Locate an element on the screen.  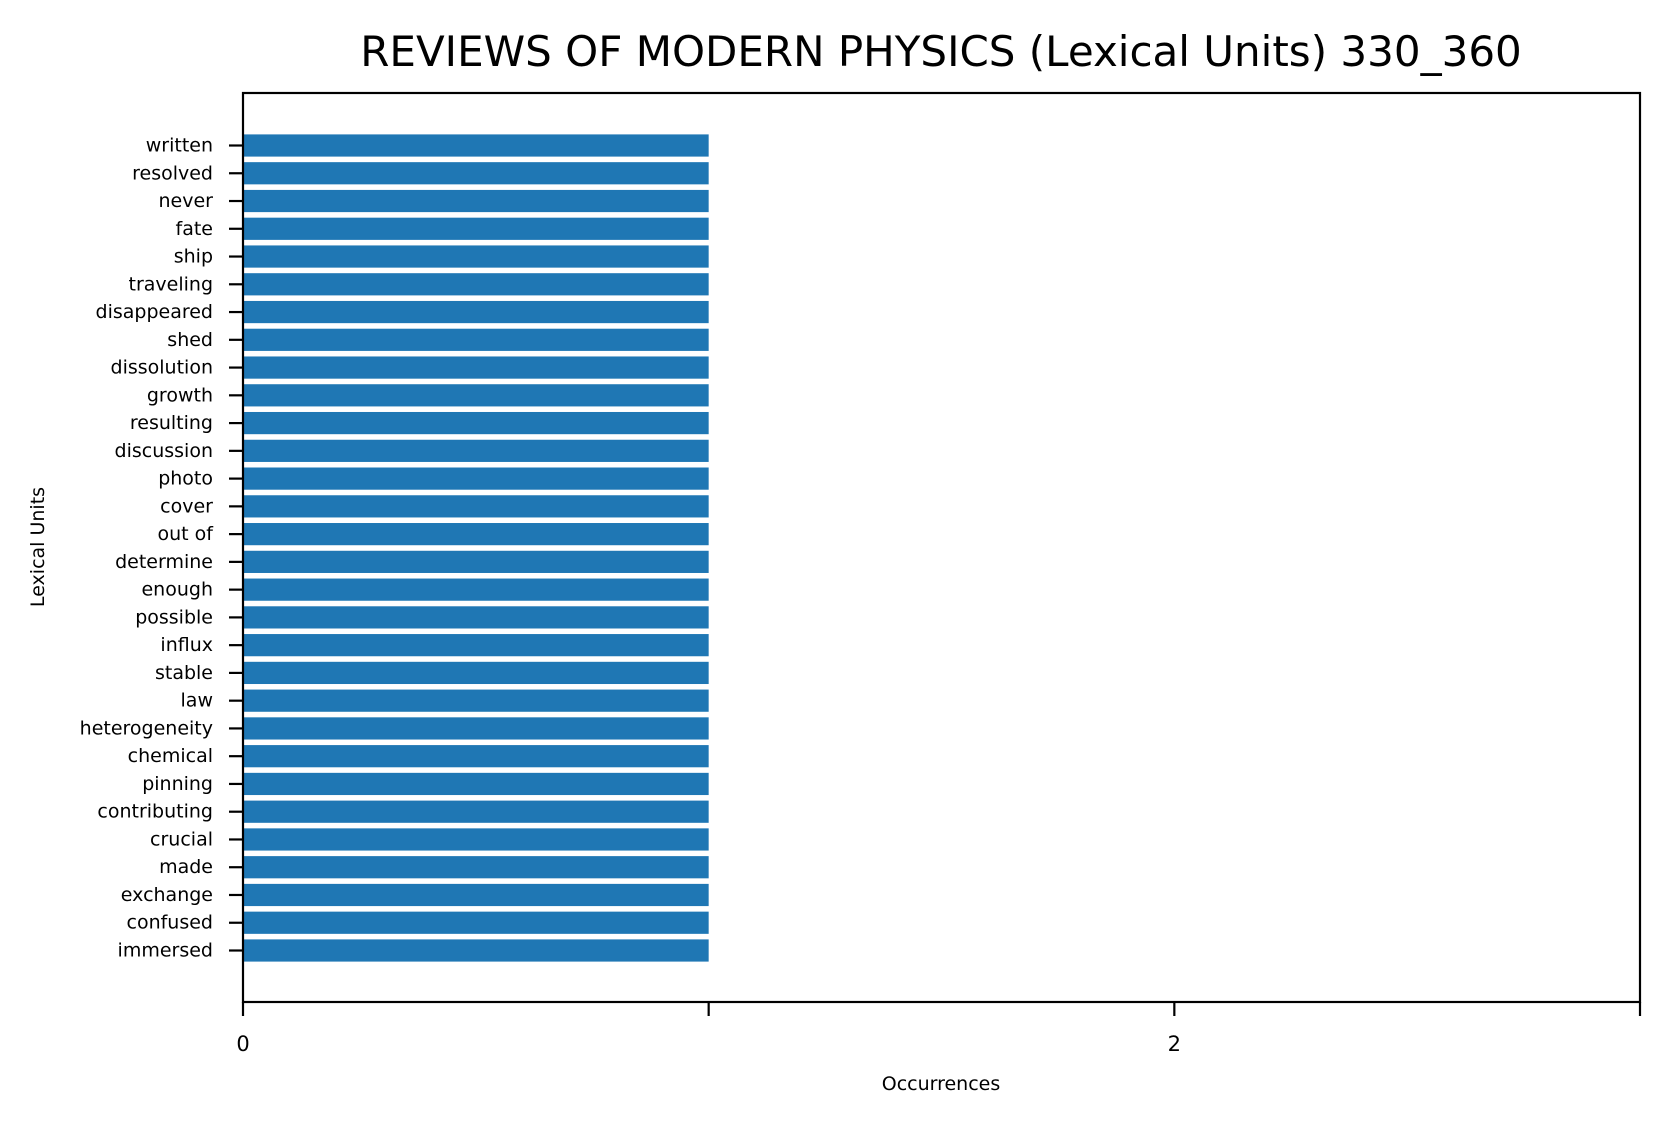
bar-enough is located at coordinates (476, 589).